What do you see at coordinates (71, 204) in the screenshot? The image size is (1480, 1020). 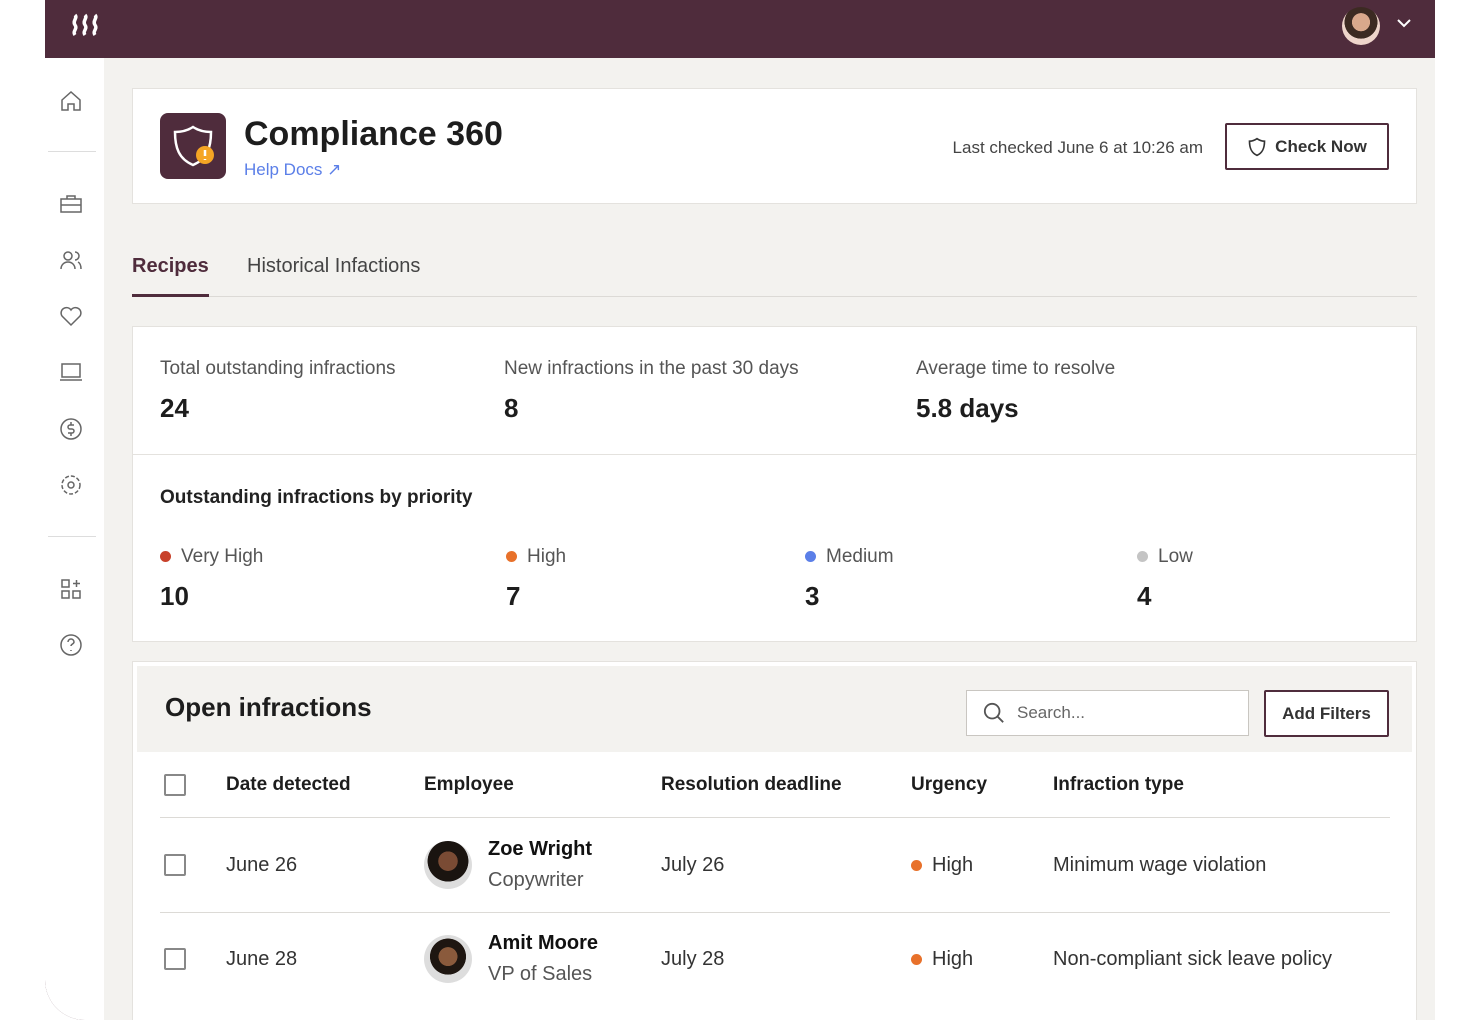 I see `briefcase-icon` at bounding box center [71, 204].